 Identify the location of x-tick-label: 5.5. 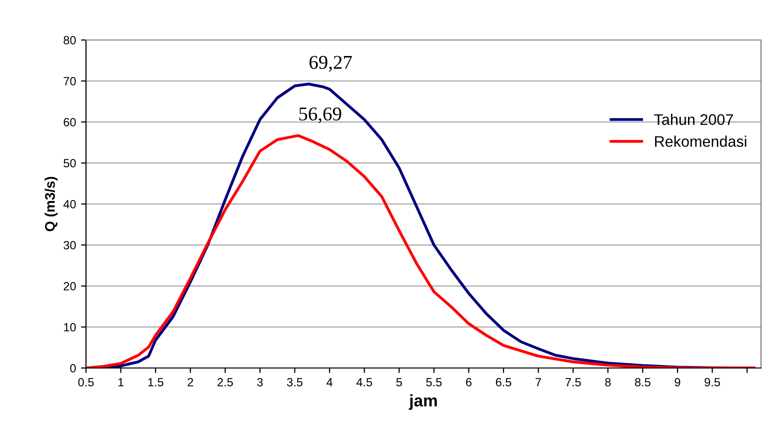
(434, 382).